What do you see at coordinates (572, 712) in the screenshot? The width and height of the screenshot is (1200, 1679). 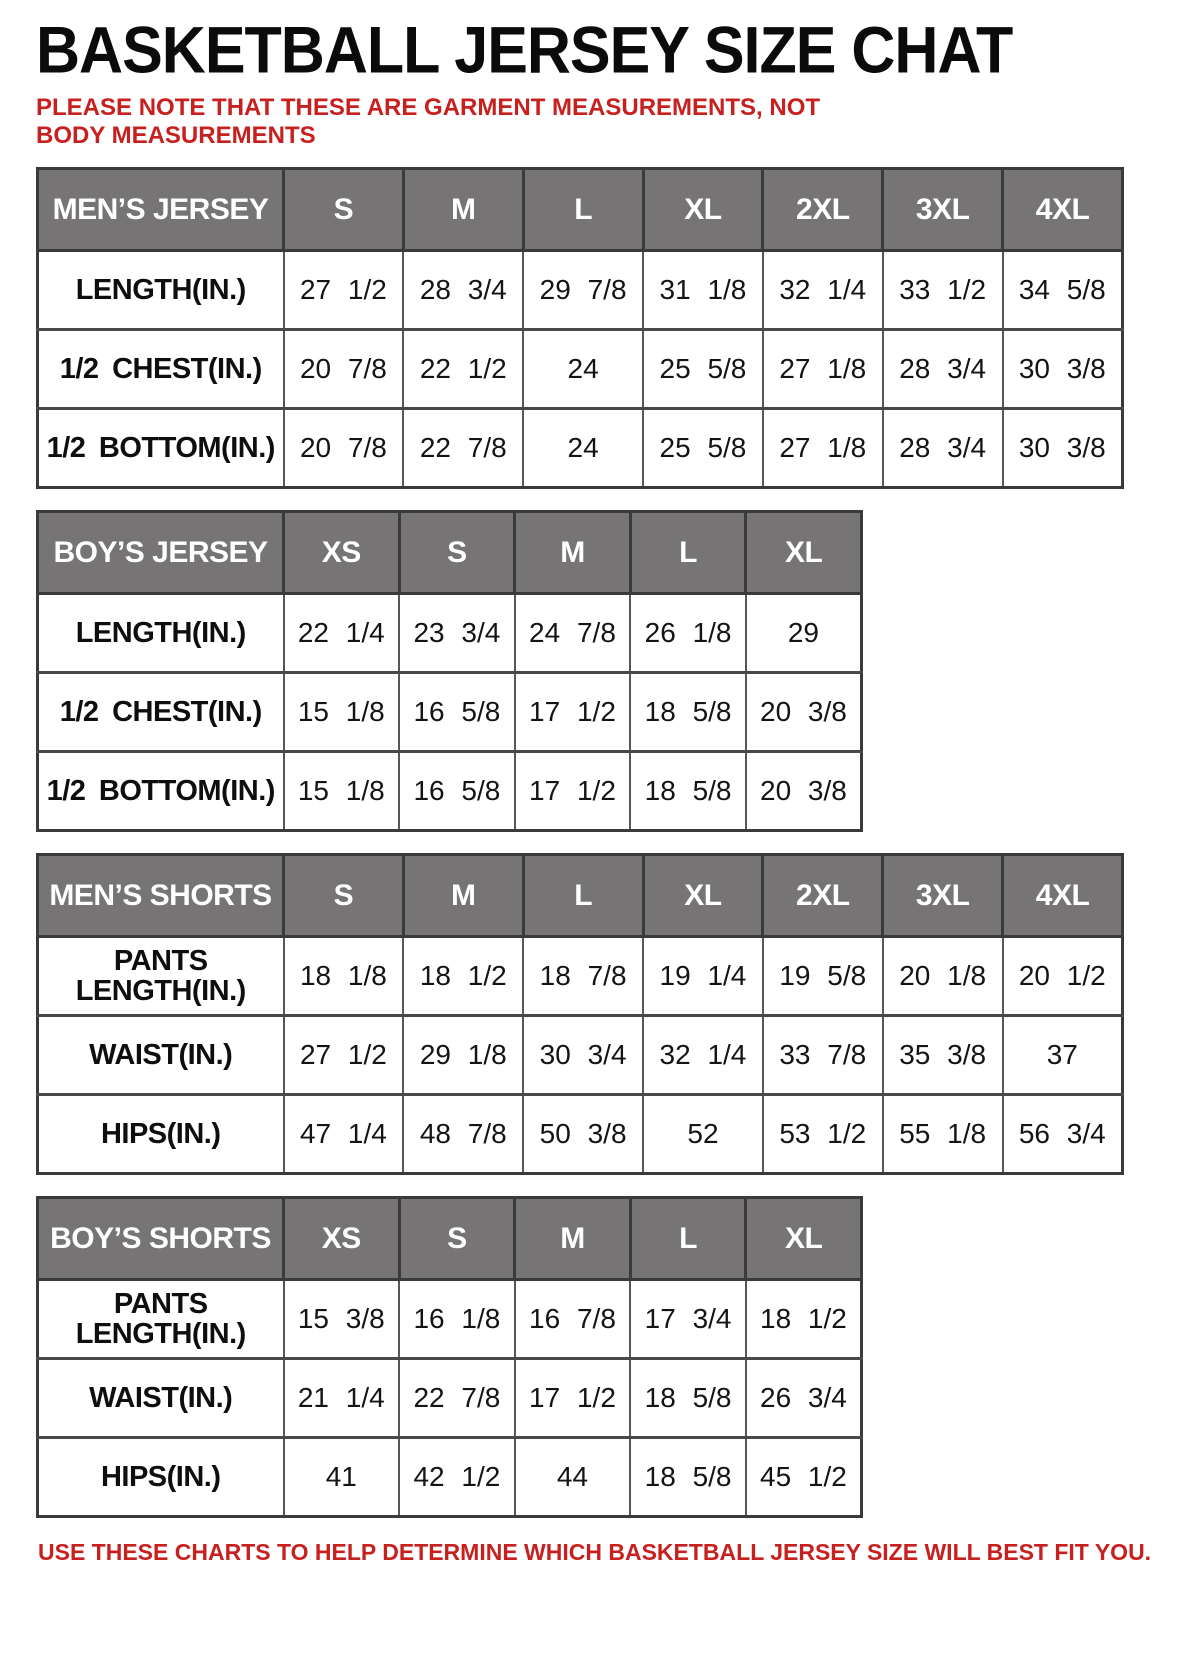 I see `size-value-cell: 17 1/2` at bounding box center [572, 712].